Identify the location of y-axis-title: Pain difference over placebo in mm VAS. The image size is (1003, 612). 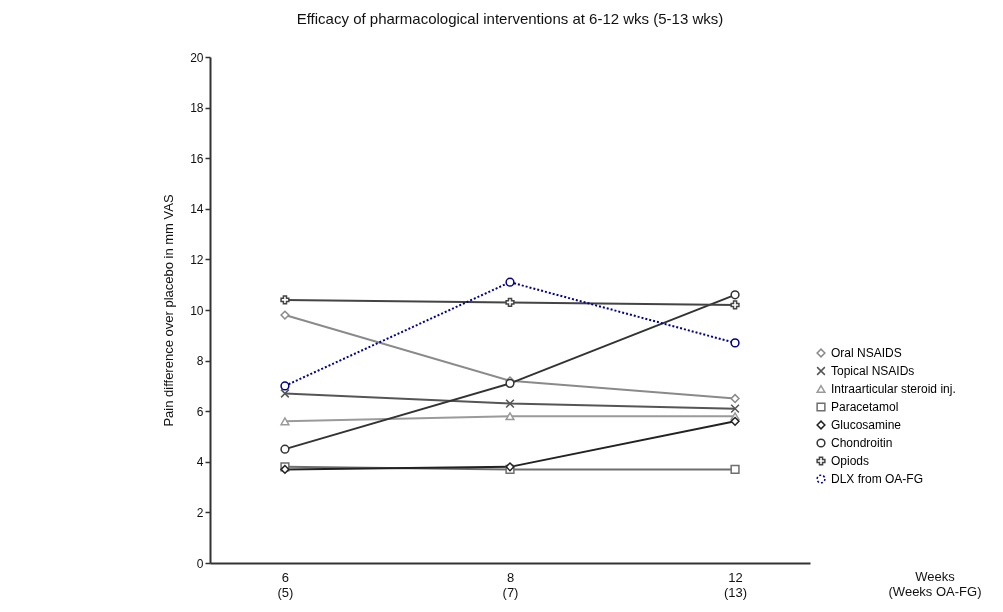
(169, 310).